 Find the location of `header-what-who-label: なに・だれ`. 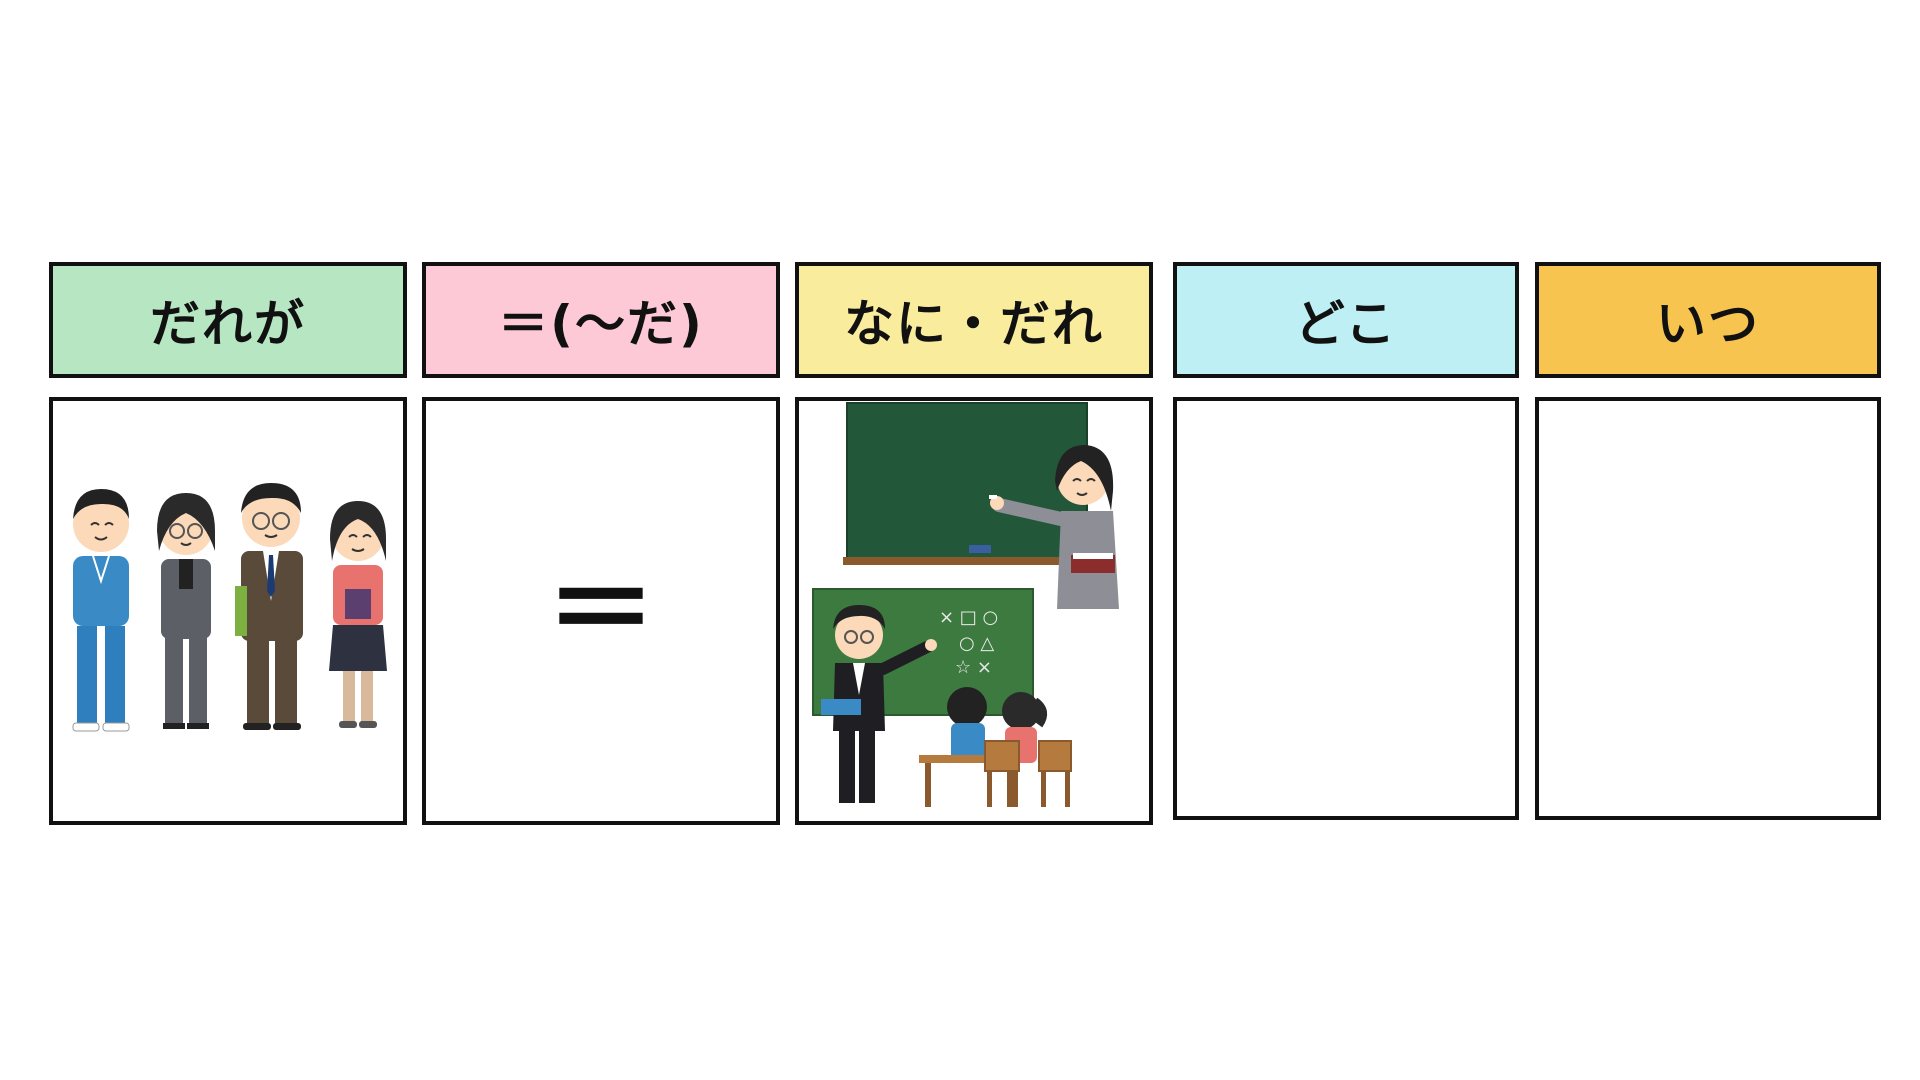

header-what-who-label: なに・だれ is located at coordinates (974, 324).